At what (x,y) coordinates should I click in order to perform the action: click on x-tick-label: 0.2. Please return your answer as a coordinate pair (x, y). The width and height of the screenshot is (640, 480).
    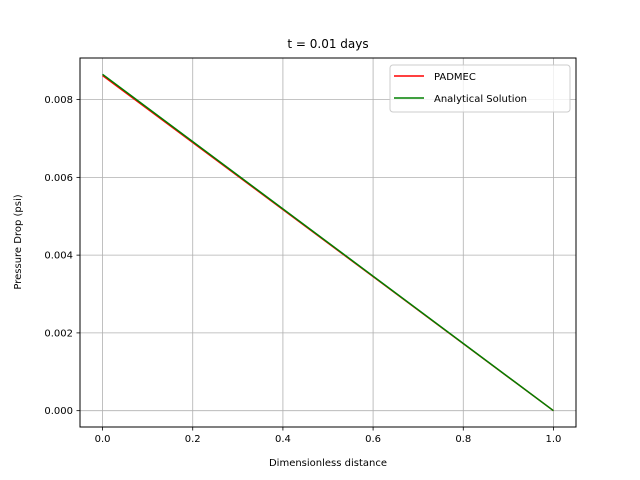
    Looking at the image, I should click on (193, 439).